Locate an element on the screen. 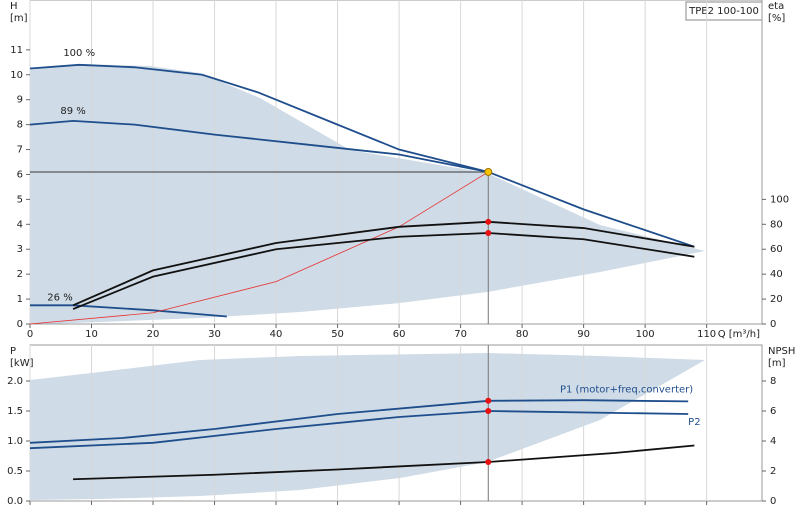 The image size is (800, 524). x-tick-label: 70 is located at coordinates (460, 334).